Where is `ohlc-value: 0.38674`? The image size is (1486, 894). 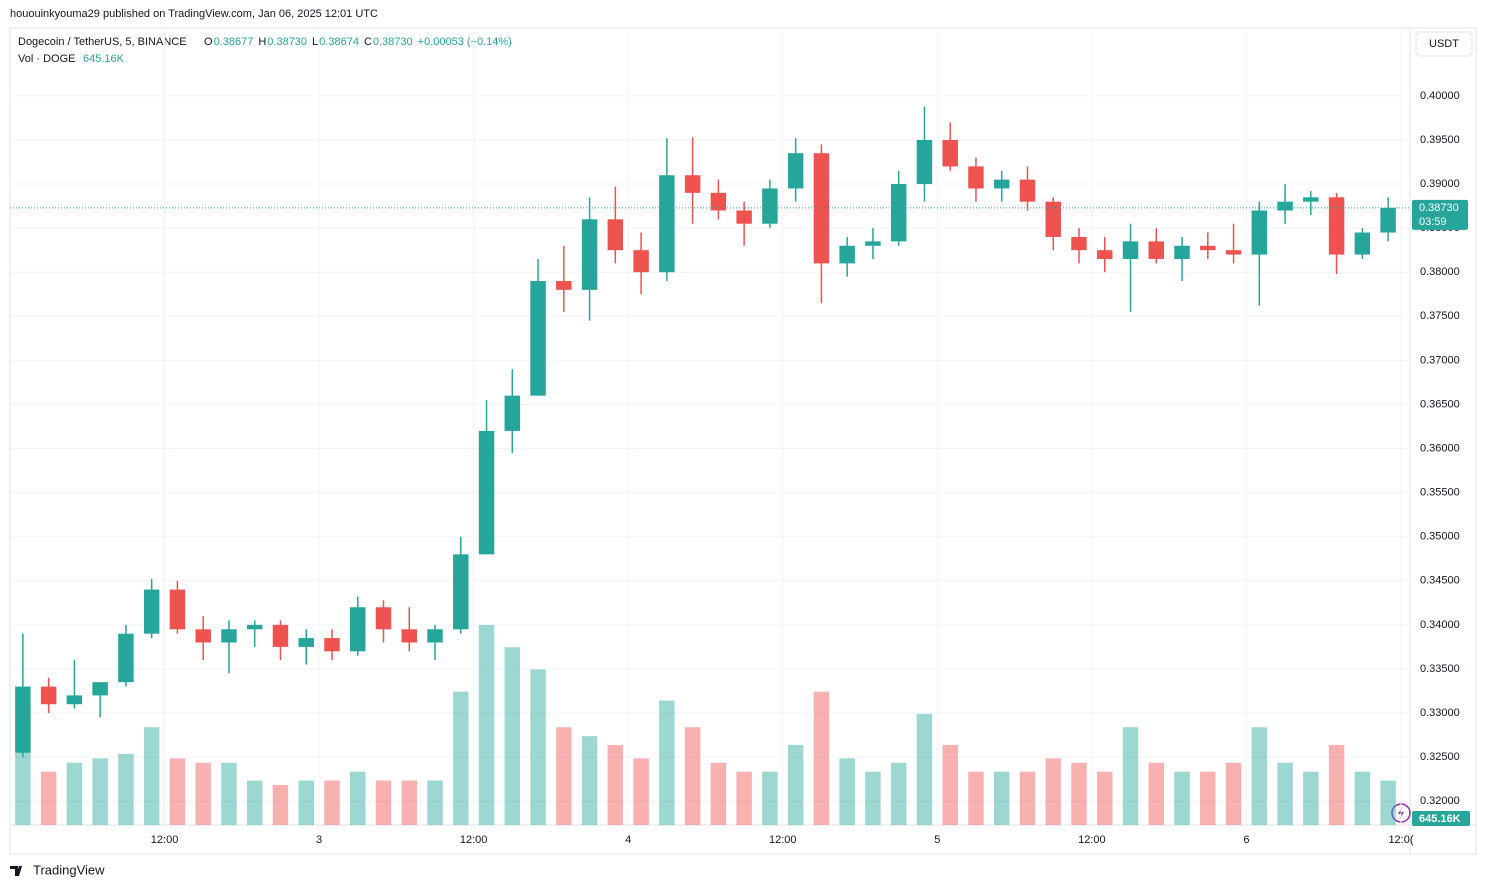
ohlc-value: 0.38674 is located at coordinates (339, 42).